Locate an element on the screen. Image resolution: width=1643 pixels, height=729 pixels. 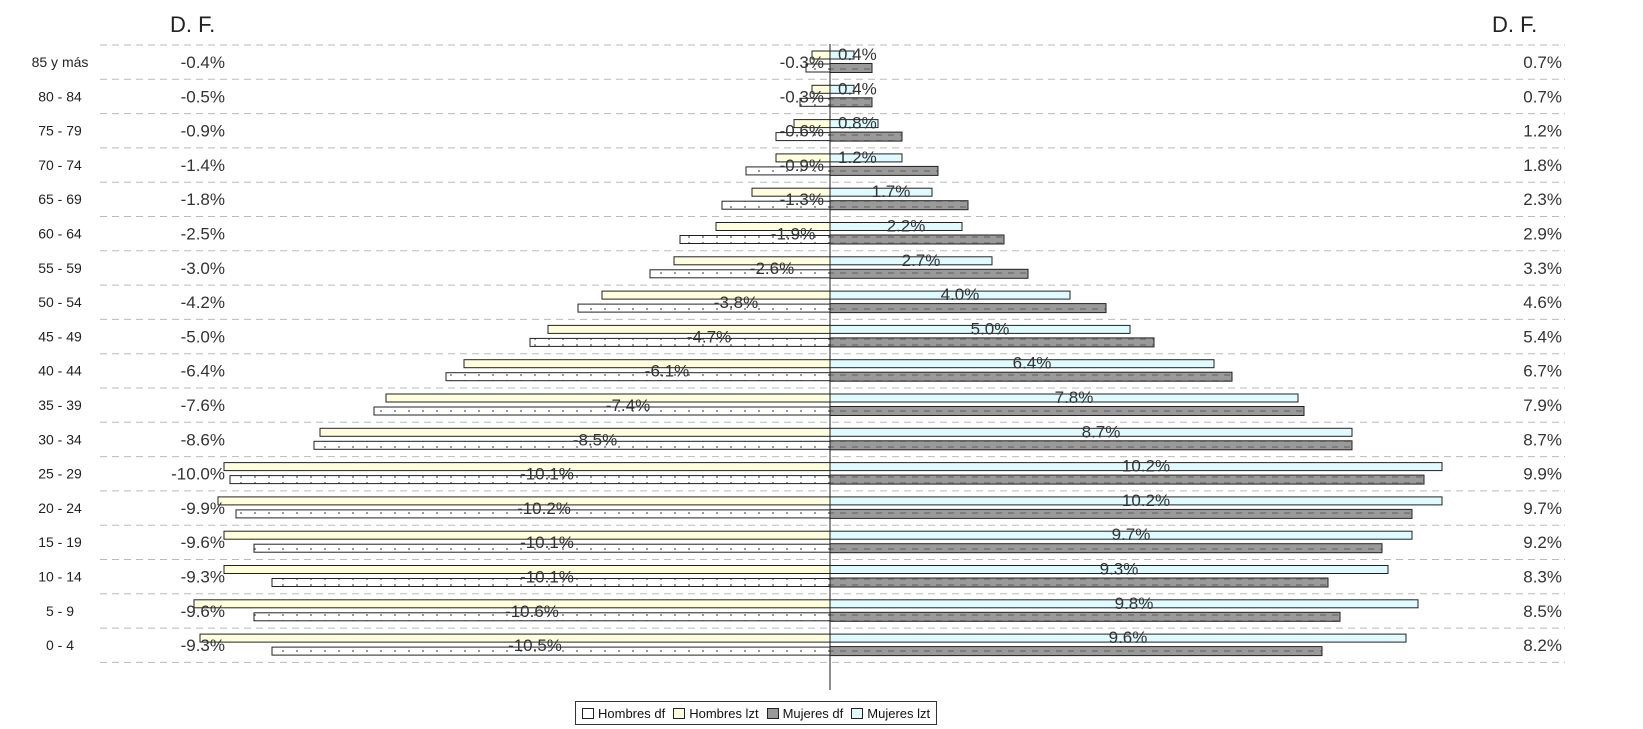
inner-right-value-label: 9.6% is located at coordinates (1128, 637).